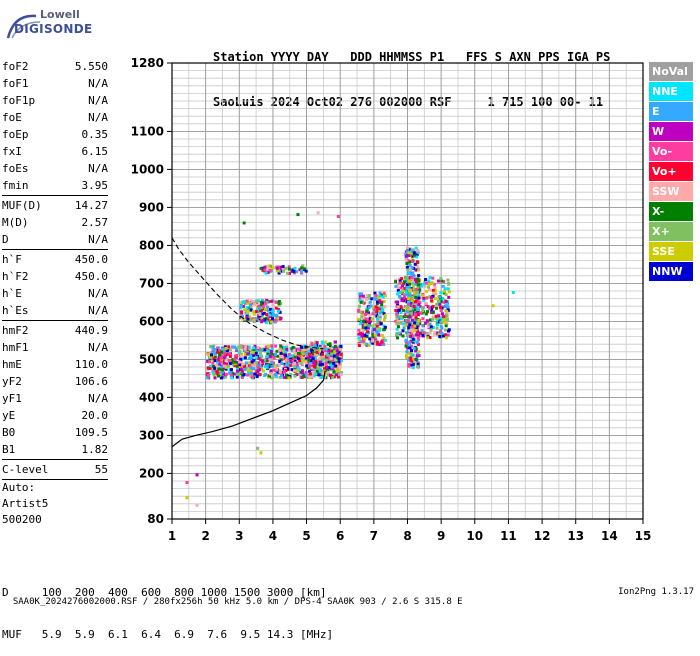 The image size is (700, 656). Describe the element at coordinates (671, 111) in the screenshot. I see `legend-item: E` at that location.